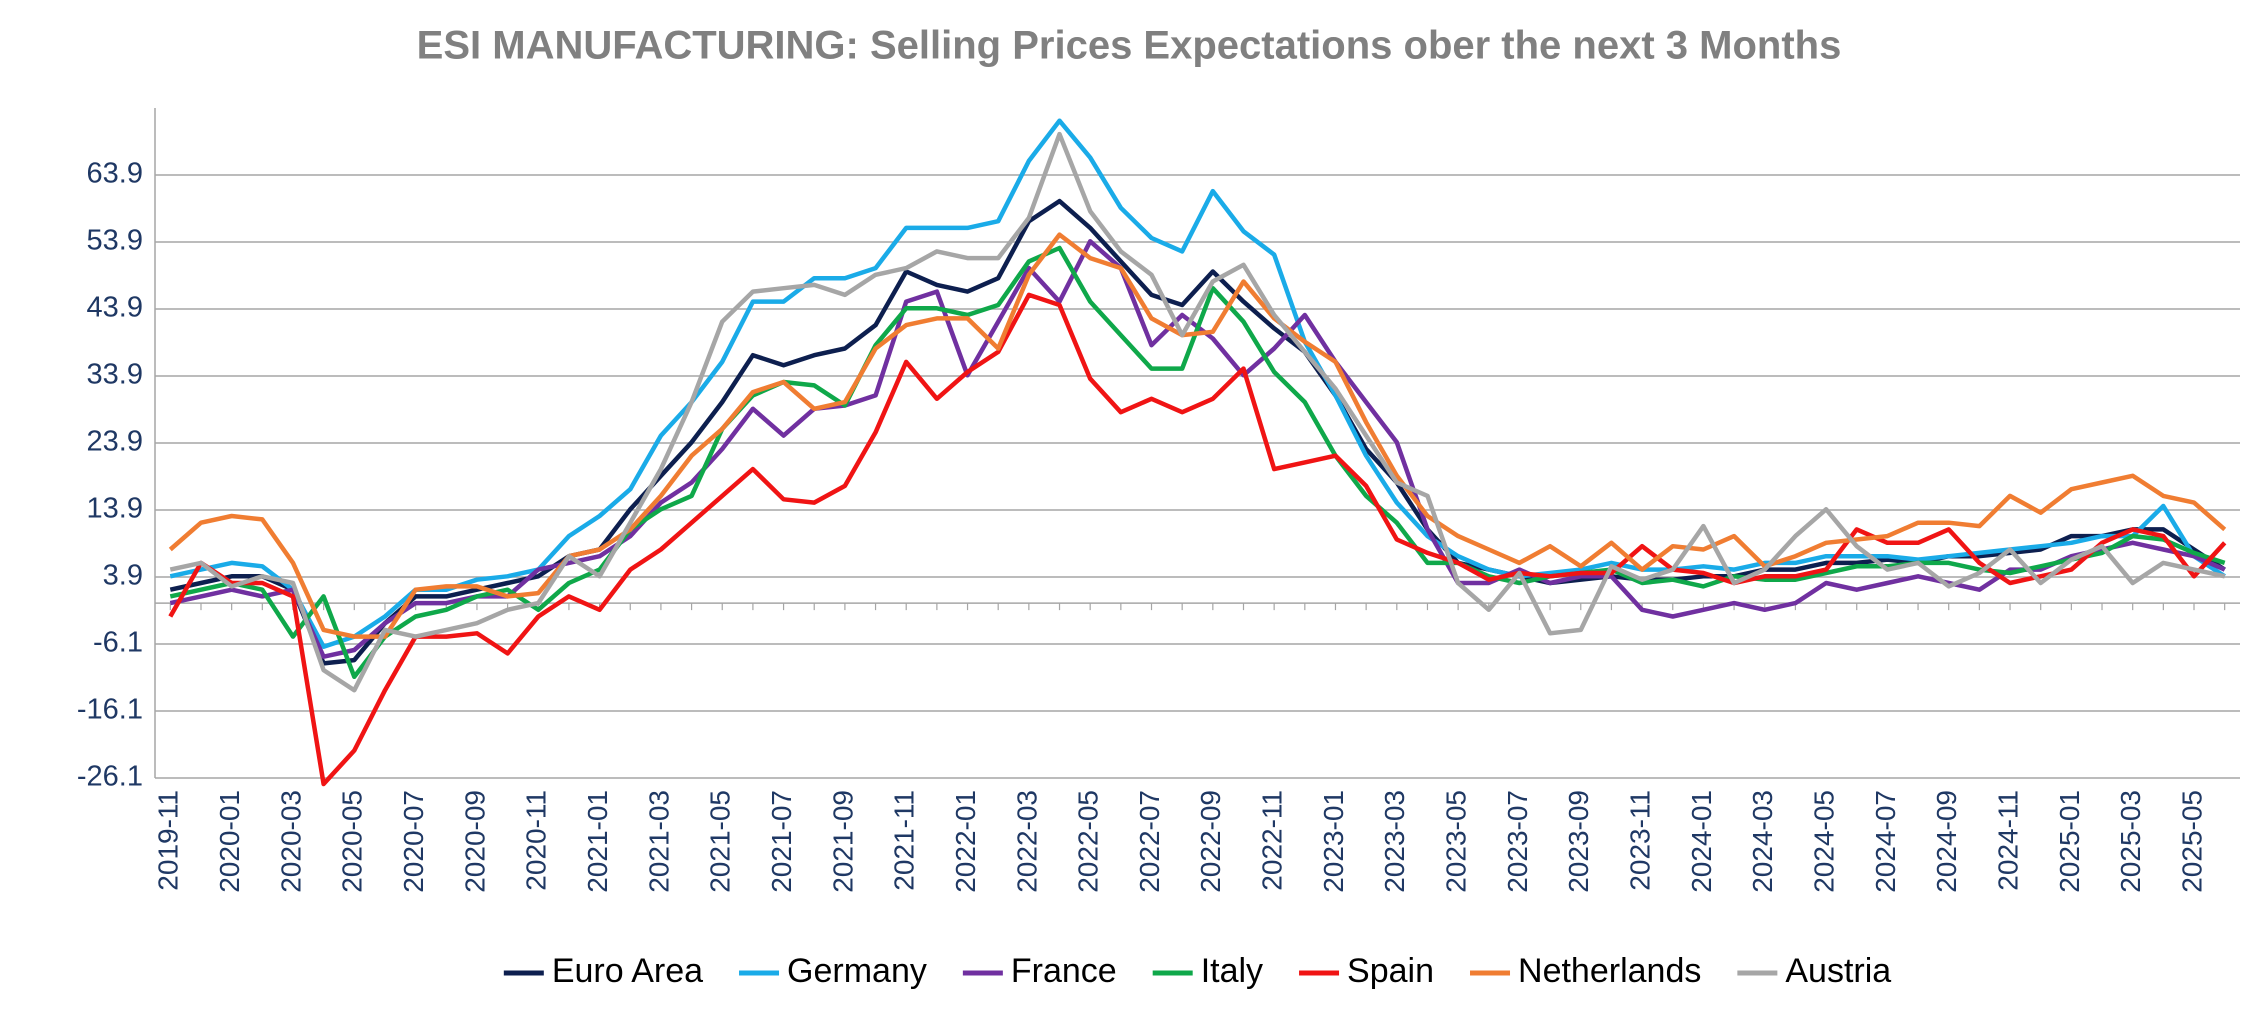 The height and width of the screenshot is (1015, 2259). What do you see at coordinates (110, 777) in the screenshot?
I see `y-tick-label: -26.1` at bounding box center [110, 777].